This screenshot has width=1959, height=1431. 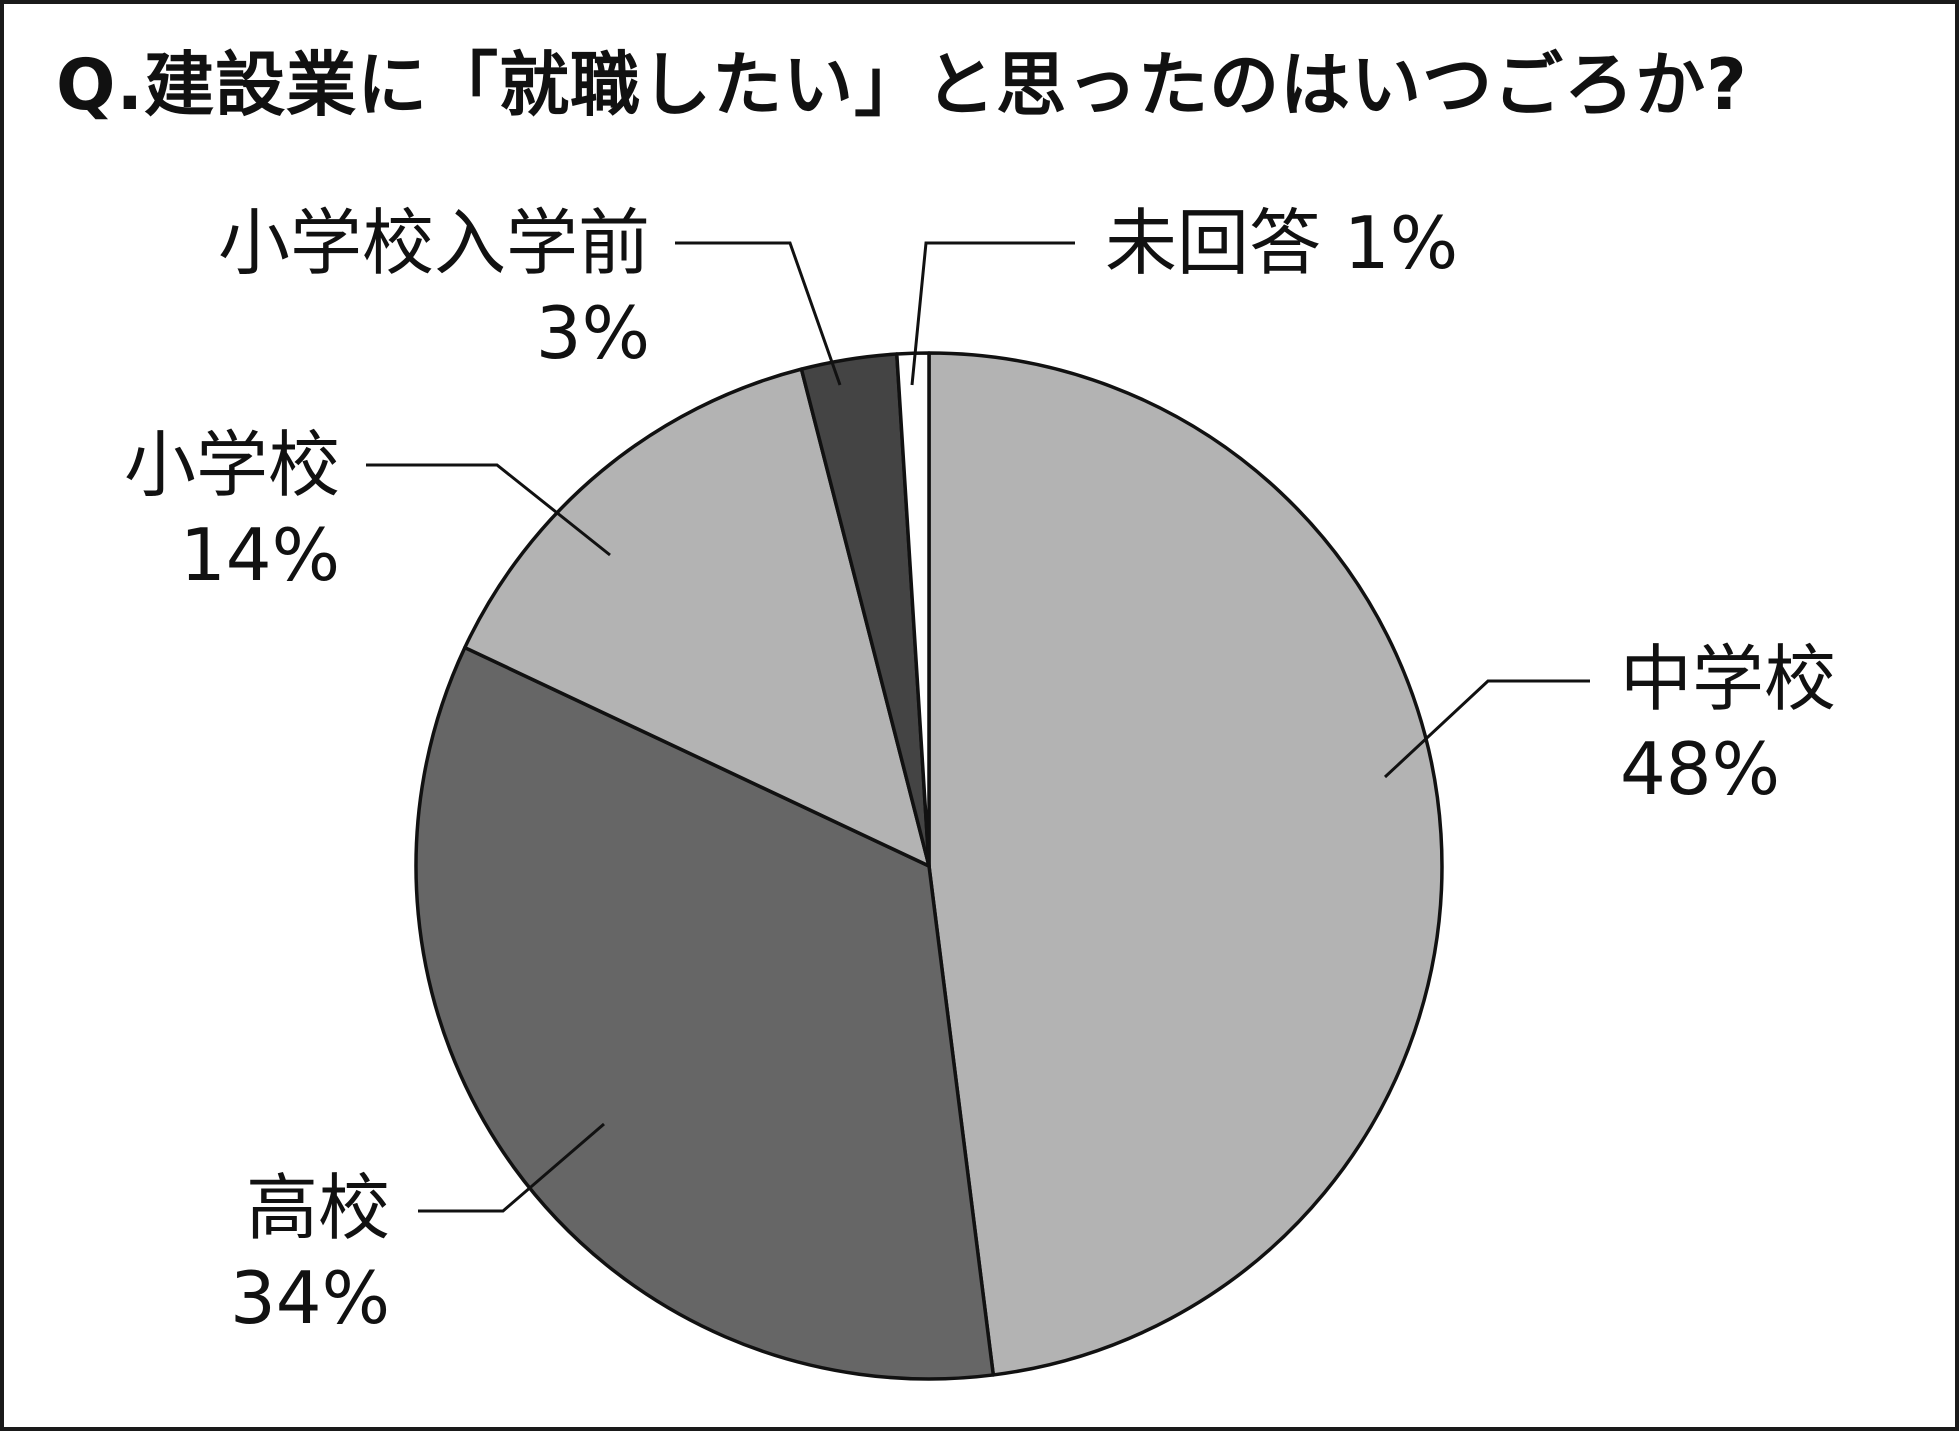 I want to click on slice-label-no-answer: 未回答 1%, so click(x=1281, y=243).